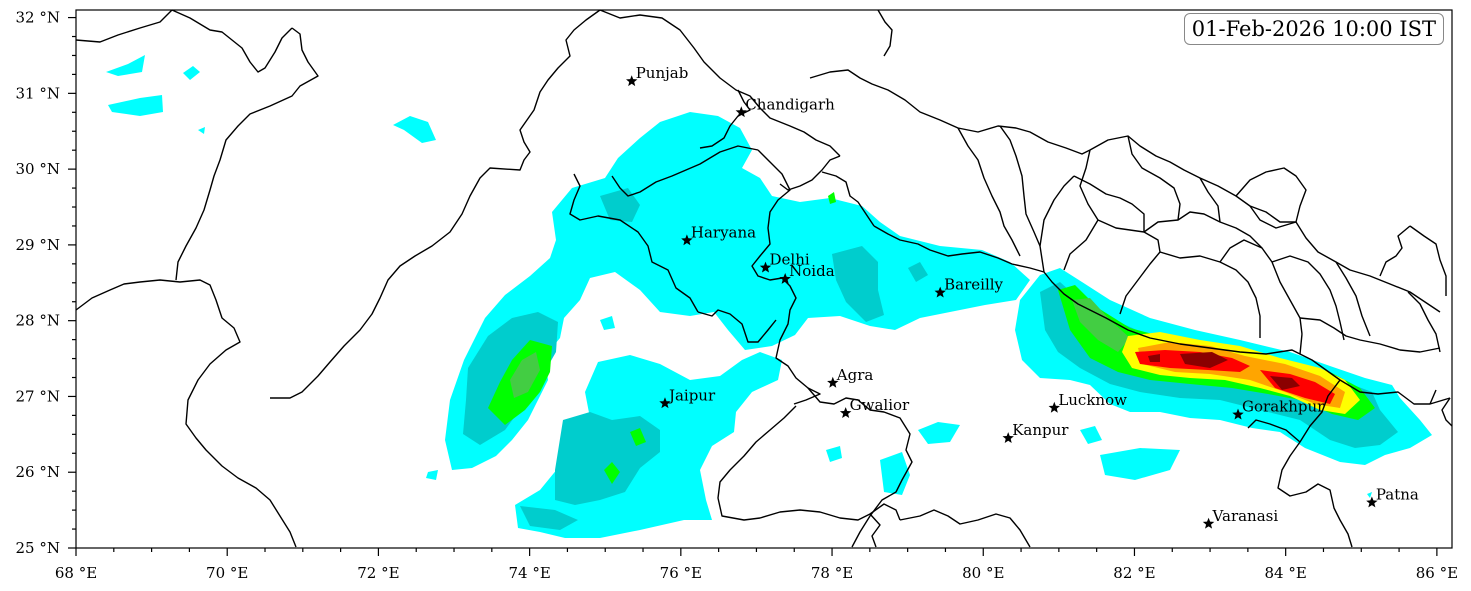 The image size is (1471, 591). I want to click on city-label: Jaipur, so click(691, 395).